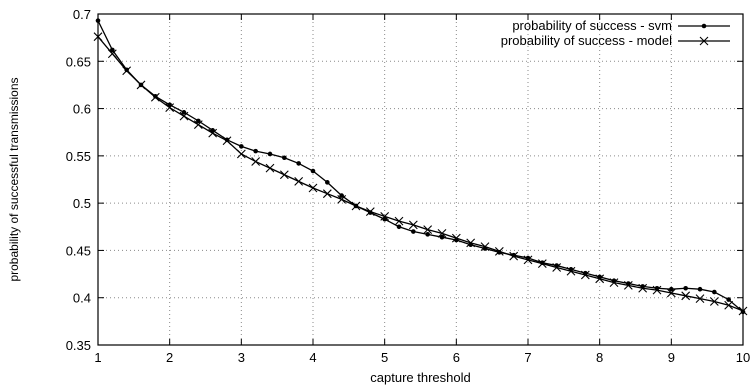 The height and width of the screenshot is (385, 754). I want to click on x-tick-label: 4, so click(312, 357).